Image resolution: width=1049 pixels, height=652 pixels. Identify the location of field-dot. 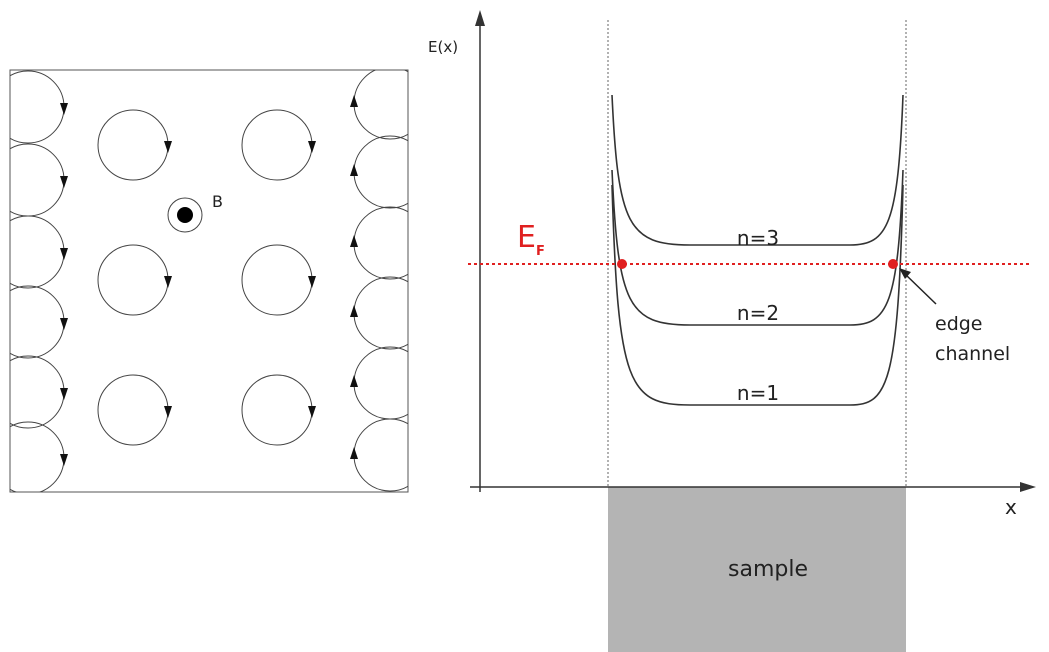
(185, 215).